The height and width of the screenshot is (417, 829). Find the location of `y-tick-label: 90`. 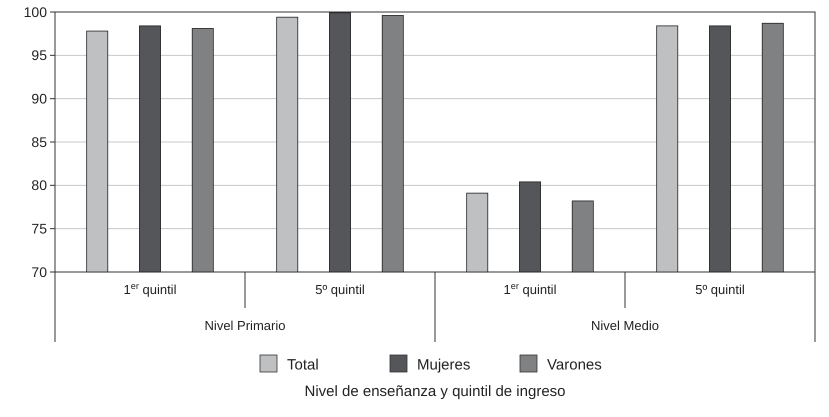

y-tick-label: 90 is located at coordinates (39, 98).